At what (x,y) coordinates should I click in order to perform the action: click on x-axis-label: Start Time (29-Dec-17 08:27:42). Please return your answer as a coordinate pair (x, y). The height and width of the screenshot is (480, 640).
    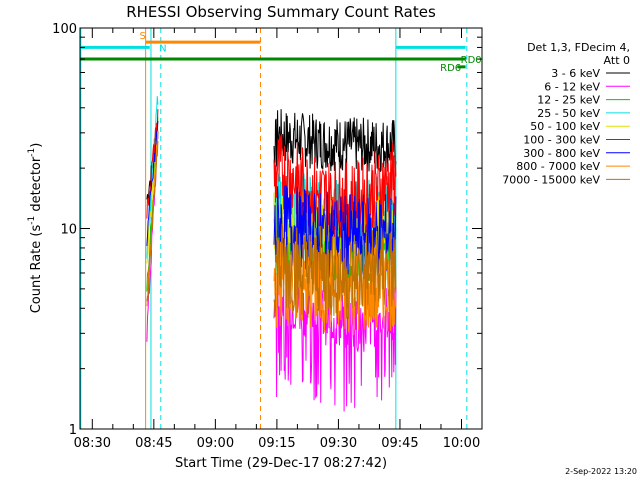
    Looking at the image, I should click on (281, 463).